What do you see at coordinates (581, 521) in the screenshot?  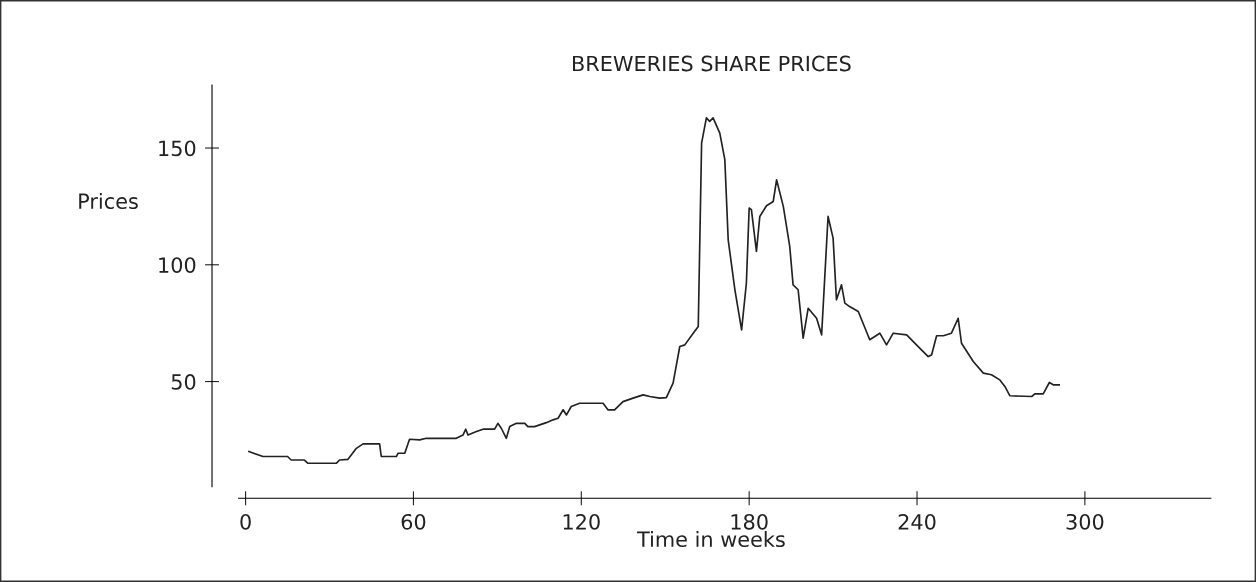 I see `x-tick-label: 120` at bounding box center [581, 521].